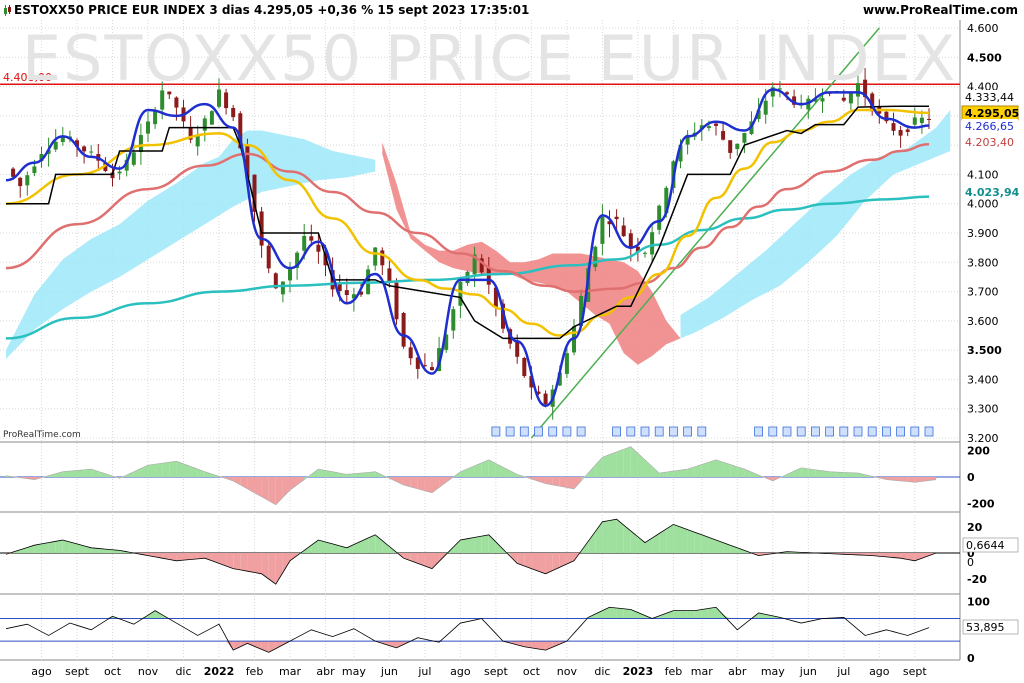 This screenshot has width=1024, height=683. Describe the element at coordinates (989, 97) in the screenshot. I see `value-label: 4.333,44` at that location.